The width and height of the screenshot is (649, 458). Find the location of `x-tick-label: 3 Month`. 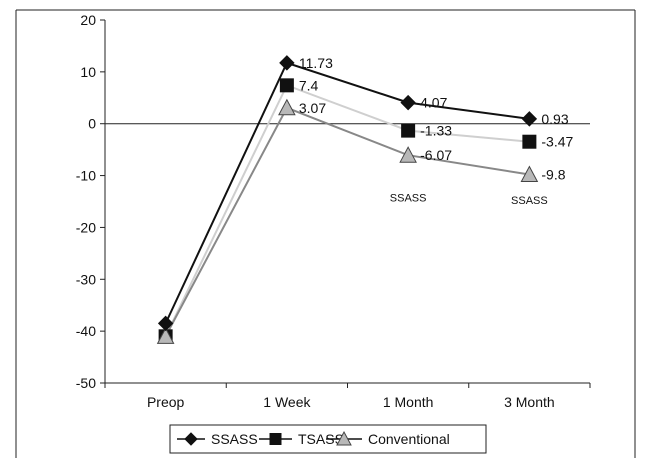

x-tick-label: 3 Month is located at coordinates (529, 402).